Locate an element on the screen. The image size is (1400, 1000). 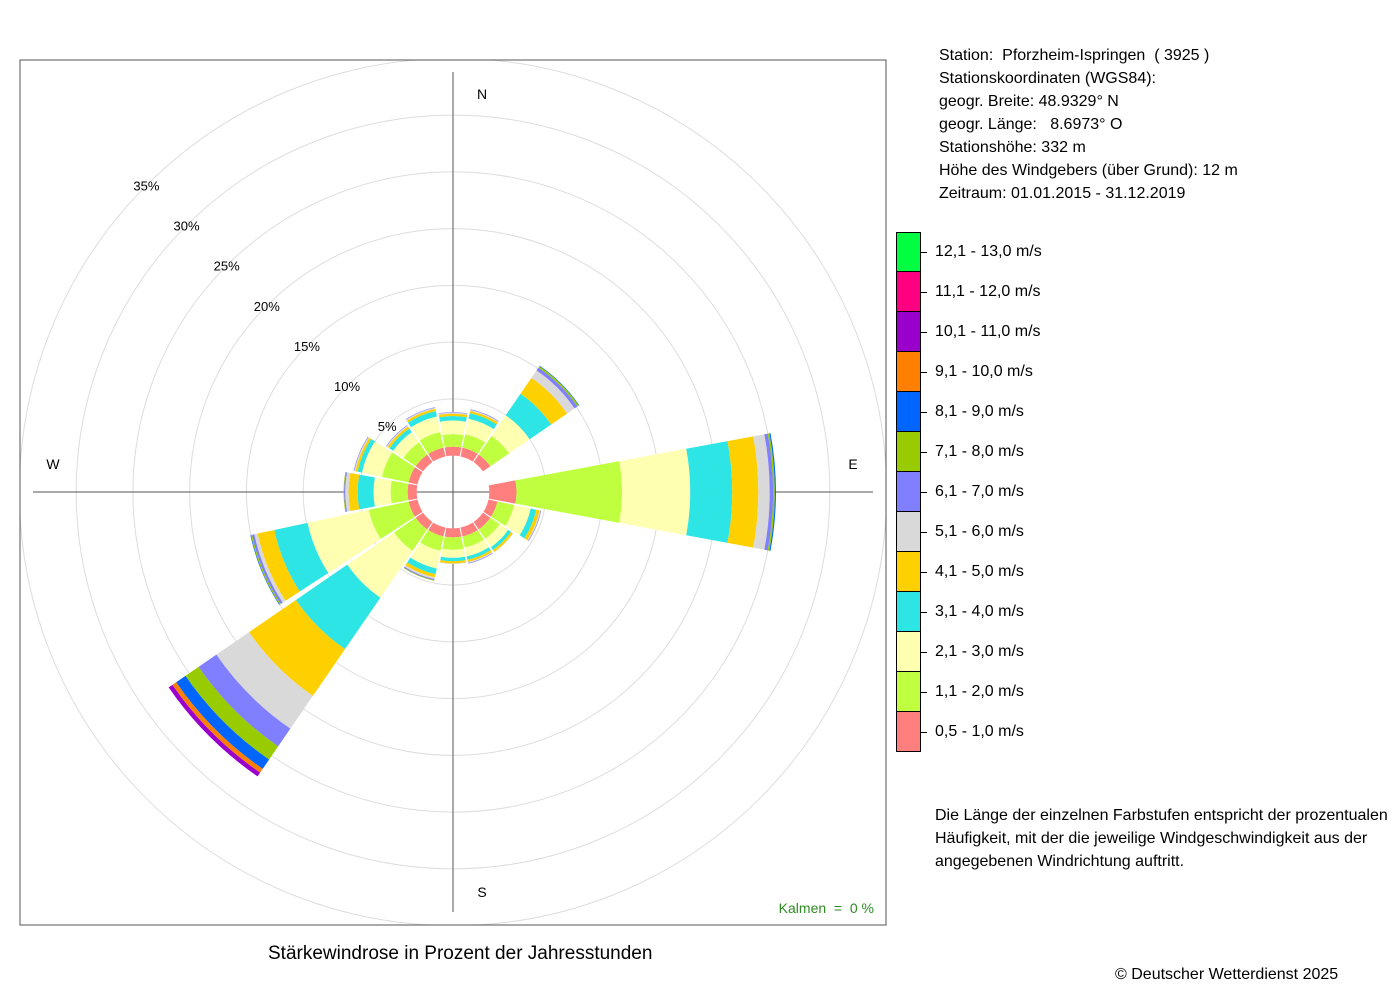
legend-label: 1,1 - 2,0 m/s is located at coordinates (979, 691).